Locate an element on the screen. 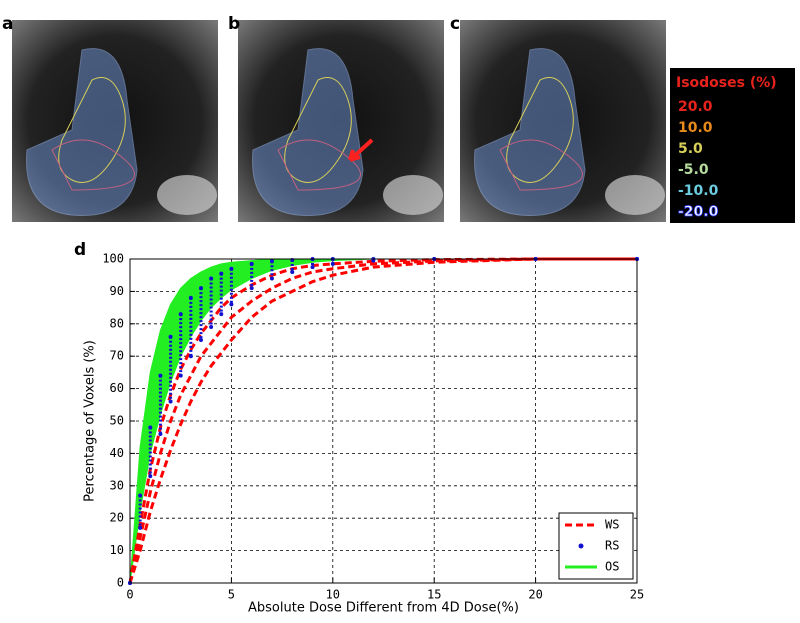 The height and width of the screenshot is (623, 800). panel-label: b is located at coordinates (234, 24).